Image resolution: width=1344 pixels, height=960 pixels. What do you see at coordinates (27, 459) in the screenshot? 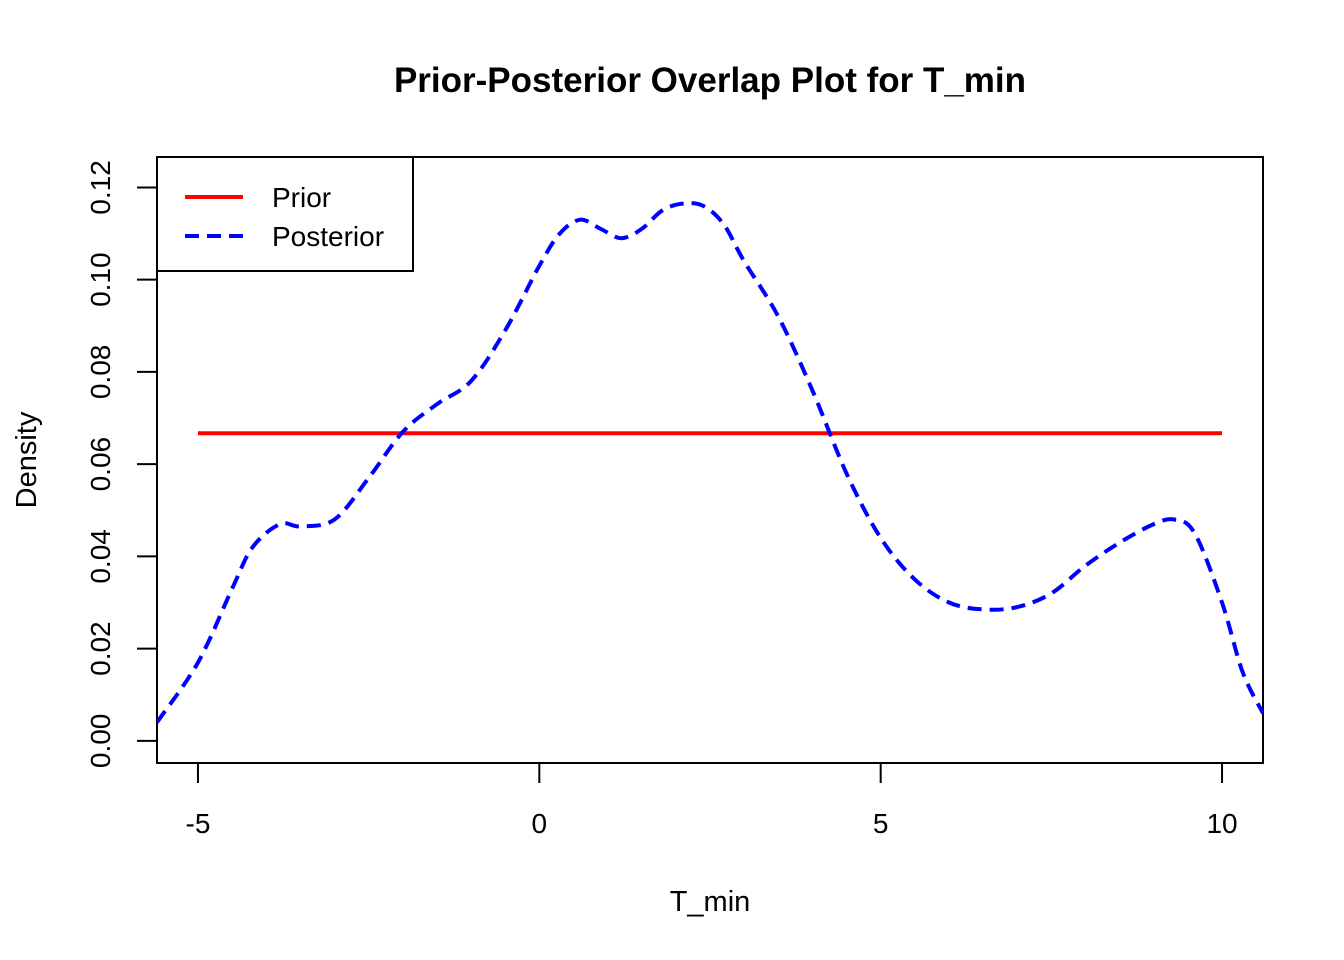
I see `y-axis-label: Density` at bounding box center [27, 459].